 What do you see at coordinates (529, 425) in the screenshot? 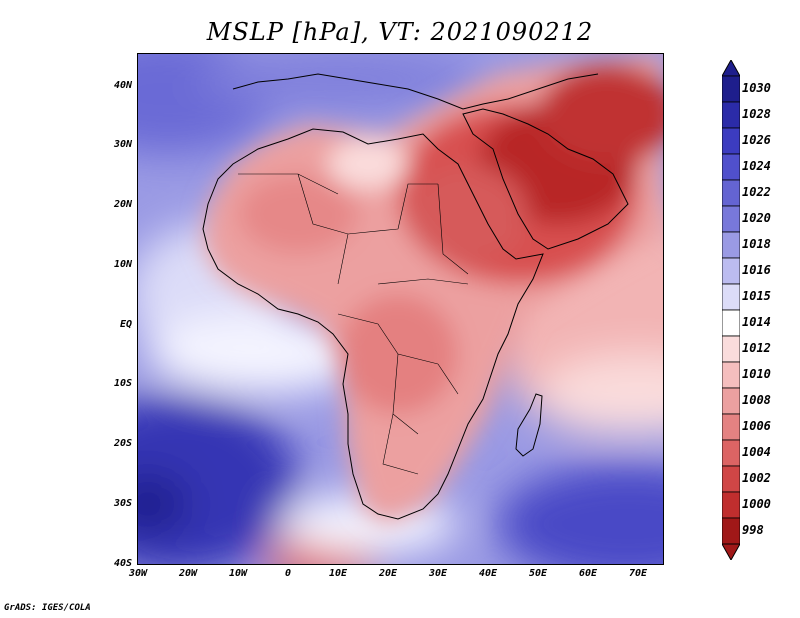
I see `madagascar-outline` at bounding box center [529, 425].